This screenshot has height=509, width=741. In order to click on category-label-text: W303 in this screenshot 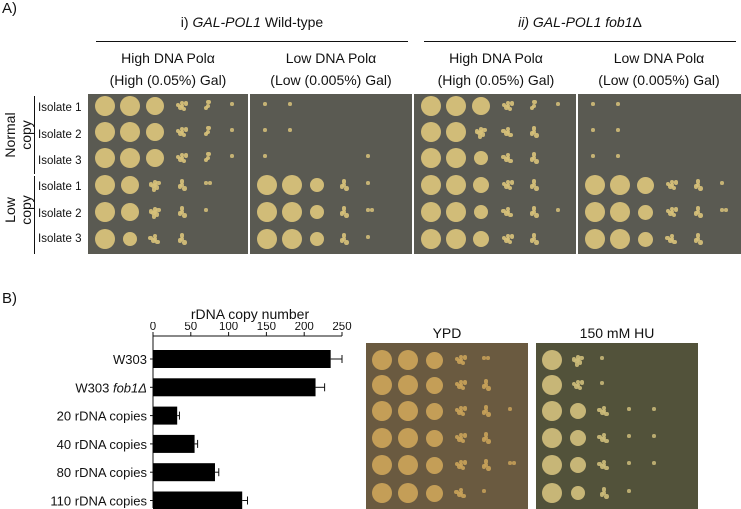, I will do `click(130, 359)`.